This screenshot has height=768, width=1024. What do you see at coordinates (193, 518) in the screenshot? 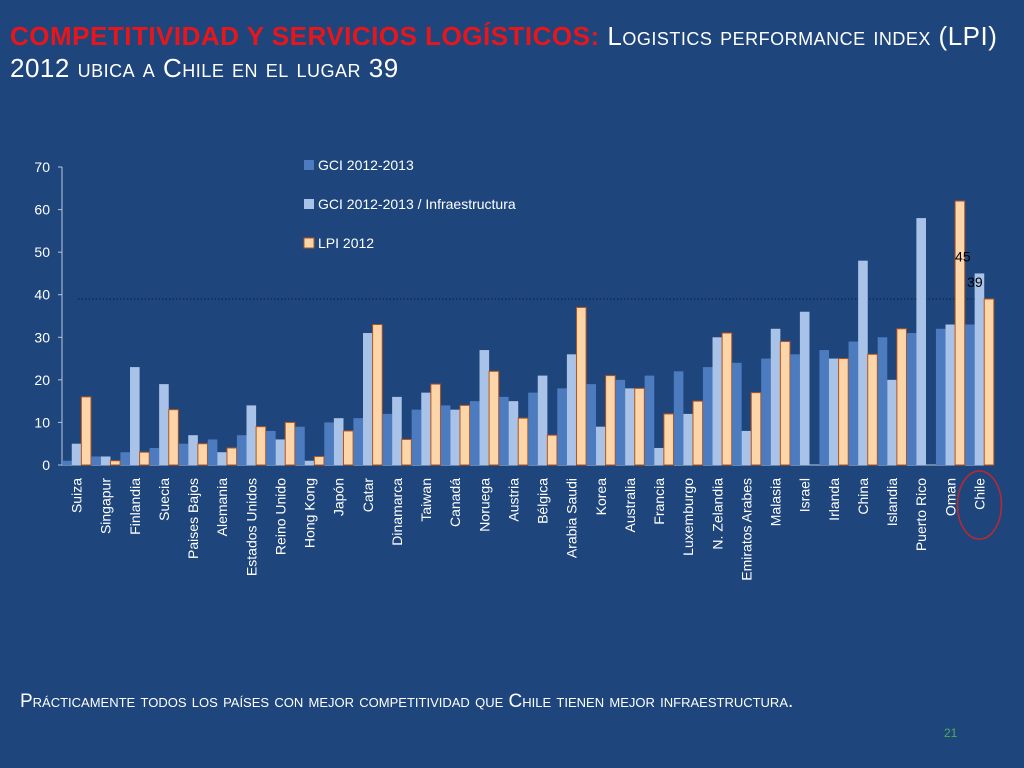
I see `x-category-label: Paises Bajos` at bounding box center [193, 518].